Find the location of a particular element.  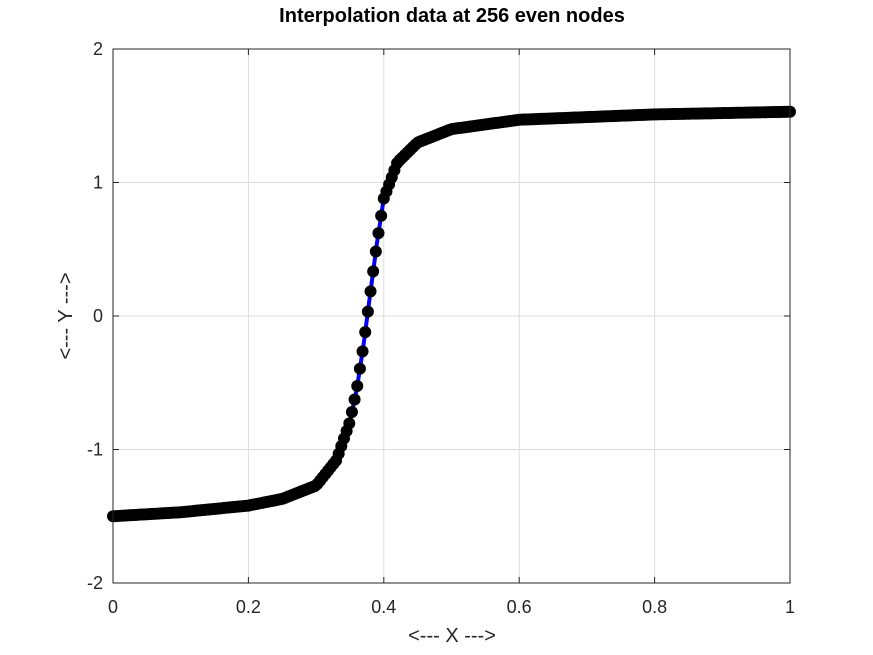

y-tick-label: 1 is located at coordinates (98, 183).